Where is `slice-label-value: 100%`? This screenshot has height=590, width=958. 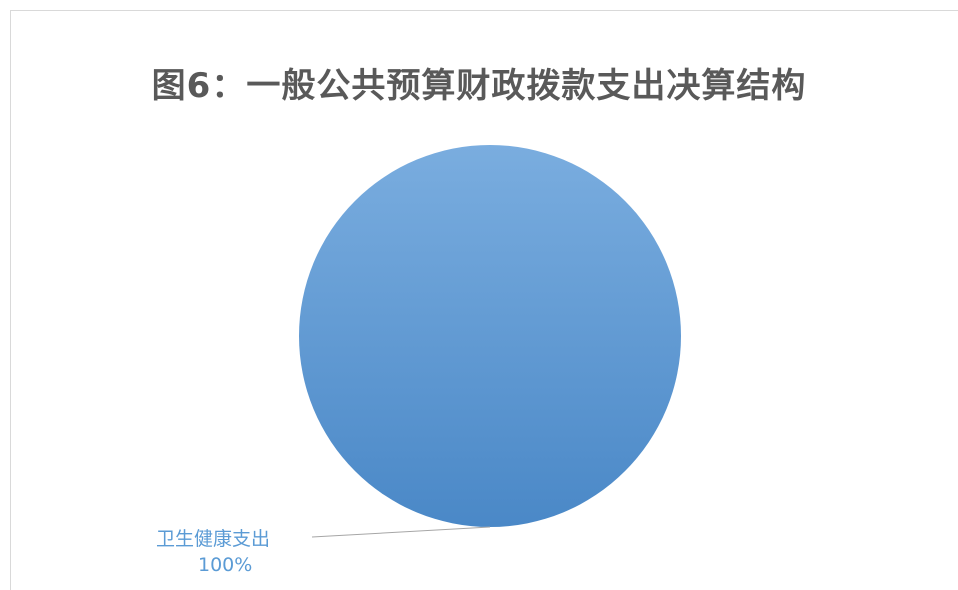
slice-label-value: 100% is located at coordinates (225, 565).